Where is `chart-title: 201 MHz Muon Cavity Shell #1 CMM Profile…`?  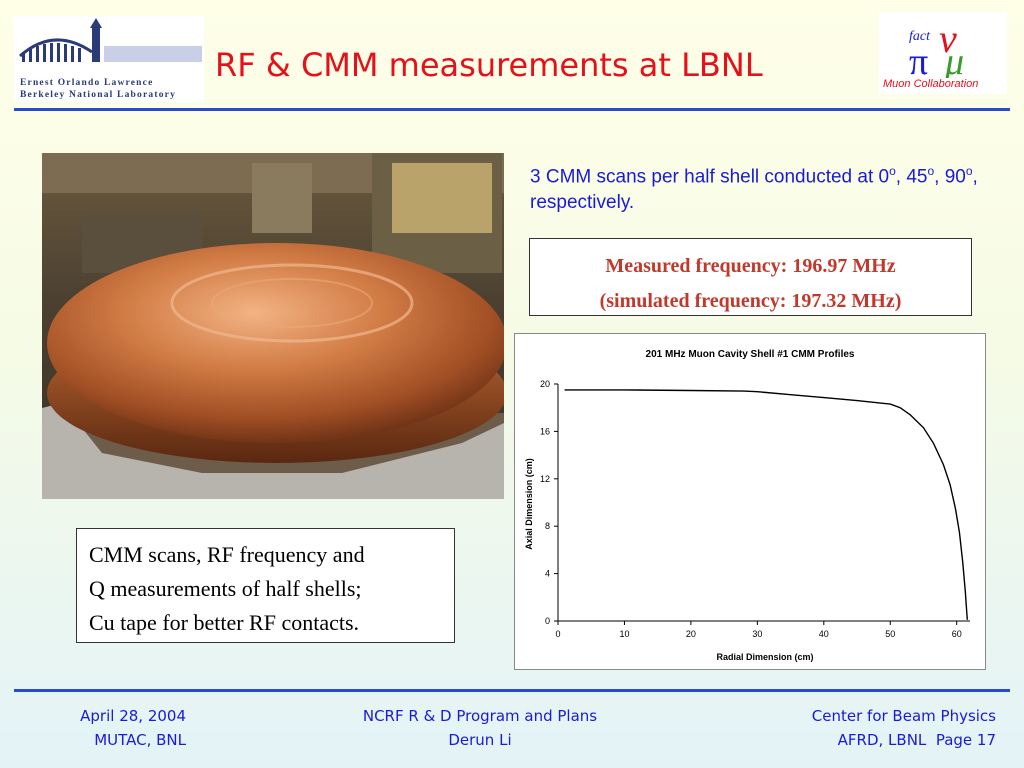 chart-title: 201 MHz Muon Cavity Shell #1 CMM Profile… is located at coordinates (750, 354).